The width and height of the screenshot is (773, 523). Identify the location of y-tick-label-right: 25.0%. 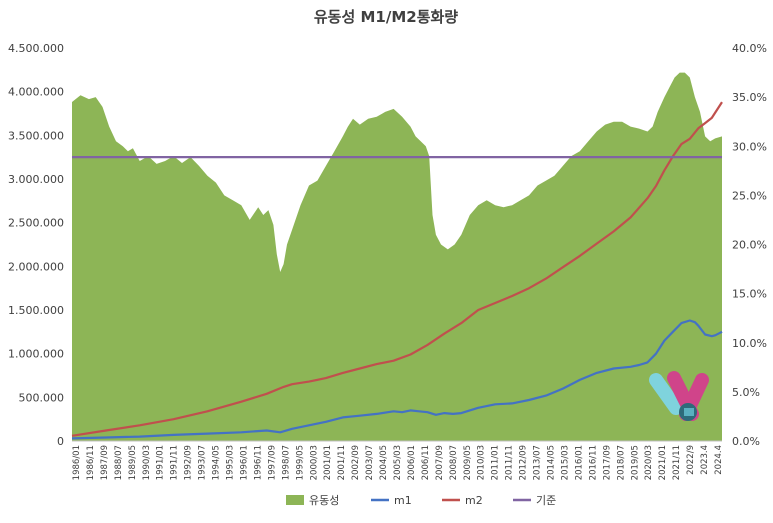
(749, 195).